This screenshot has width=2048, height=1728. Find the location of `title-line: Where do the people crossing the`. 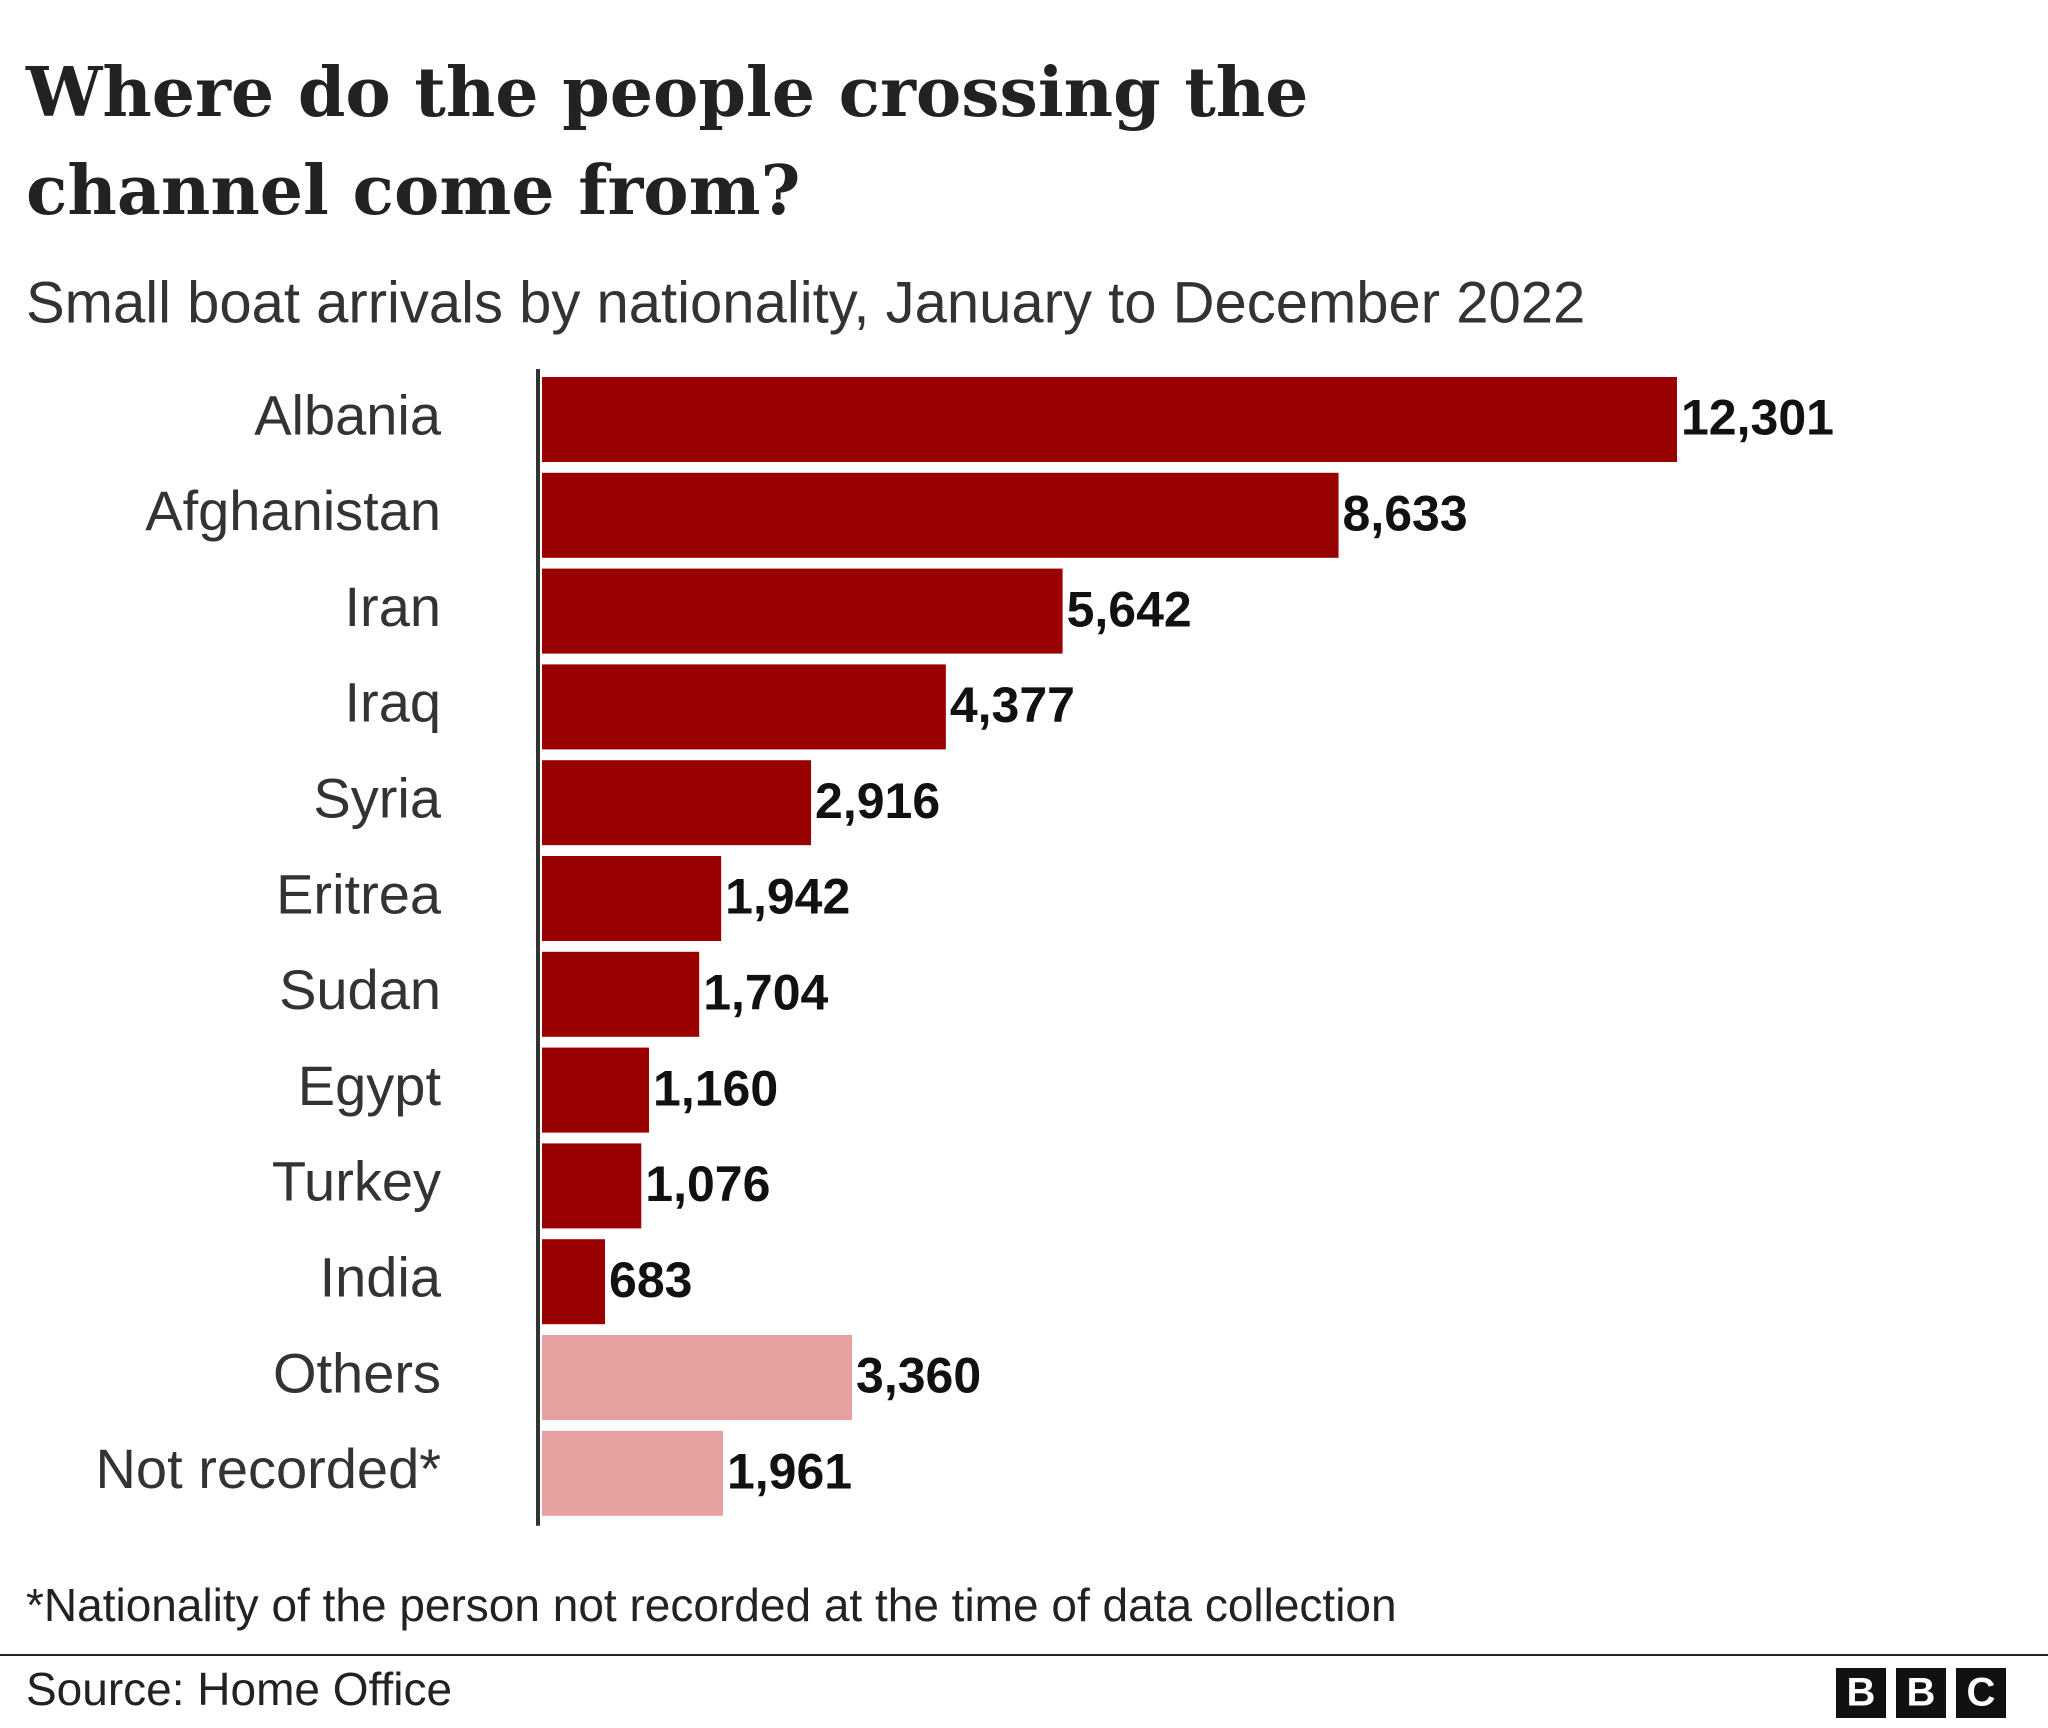

title-line: Where do the people crossing the is located at coordinates (666, 93).